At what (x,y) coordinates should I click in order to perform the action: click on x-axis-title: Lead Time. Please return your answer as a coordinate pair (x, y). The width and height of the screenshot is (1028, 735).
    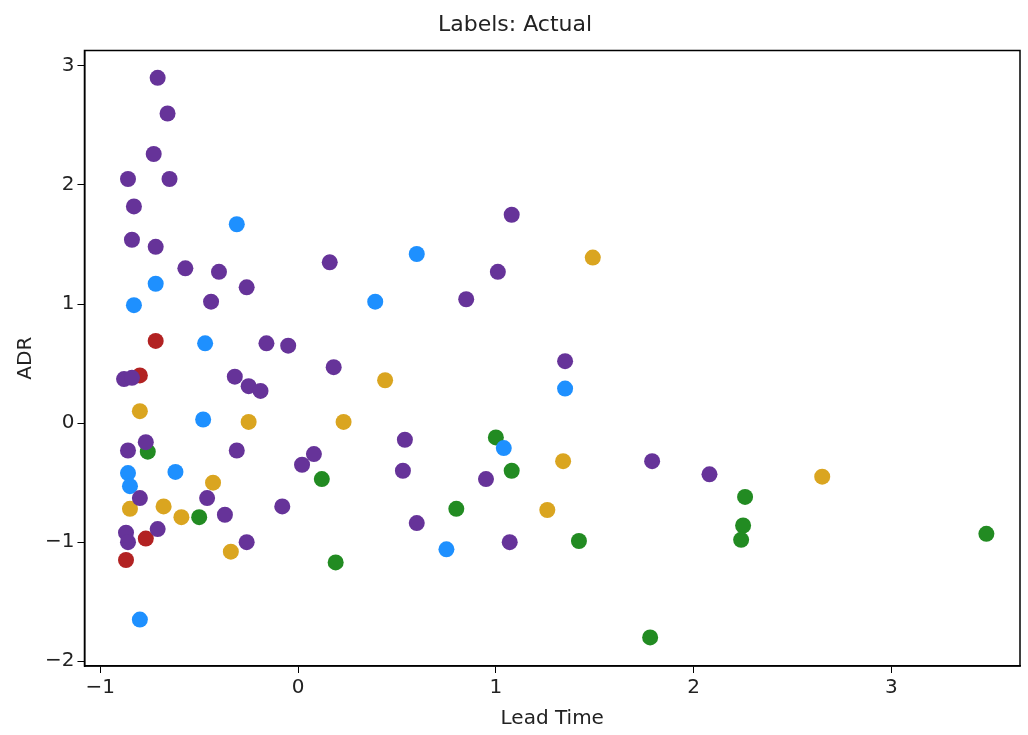
    Looking at the image, I should click on (552, 717).